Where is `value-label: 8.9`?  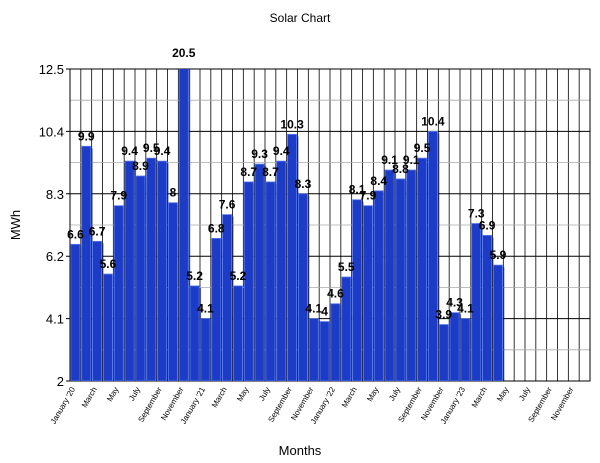
value-label: 8.9 is located at coordinates (140, 166).